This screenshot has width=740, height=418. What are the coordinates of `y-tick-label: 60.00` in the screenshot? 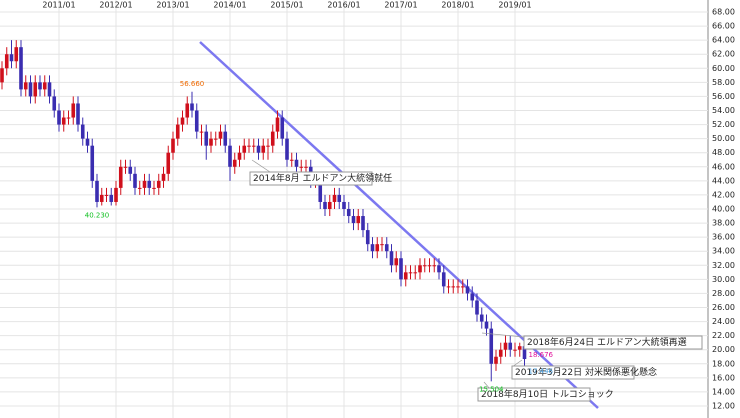 It's located at (723, 68).